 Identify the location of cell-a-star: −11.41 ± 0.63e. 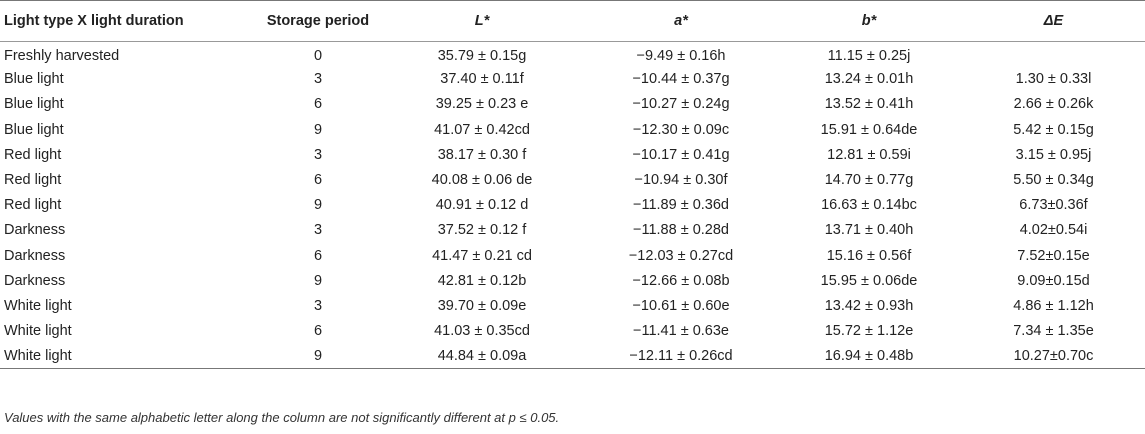
(681, 331).